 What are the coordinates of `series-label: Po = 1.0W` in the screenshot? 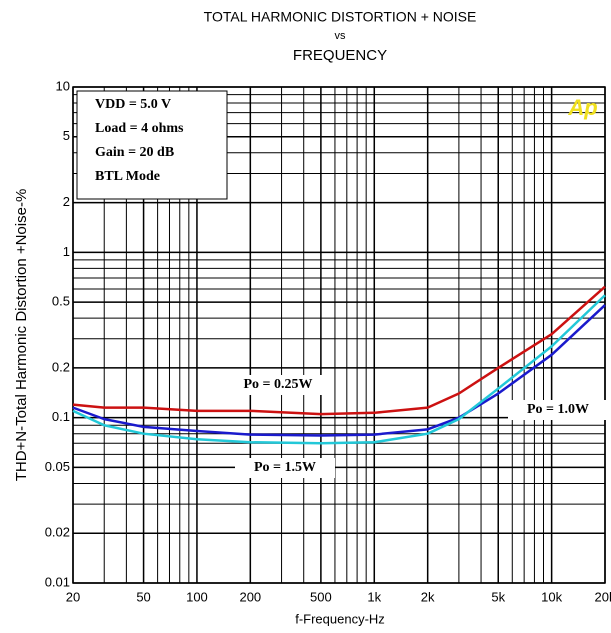 It's located at (558, 409).